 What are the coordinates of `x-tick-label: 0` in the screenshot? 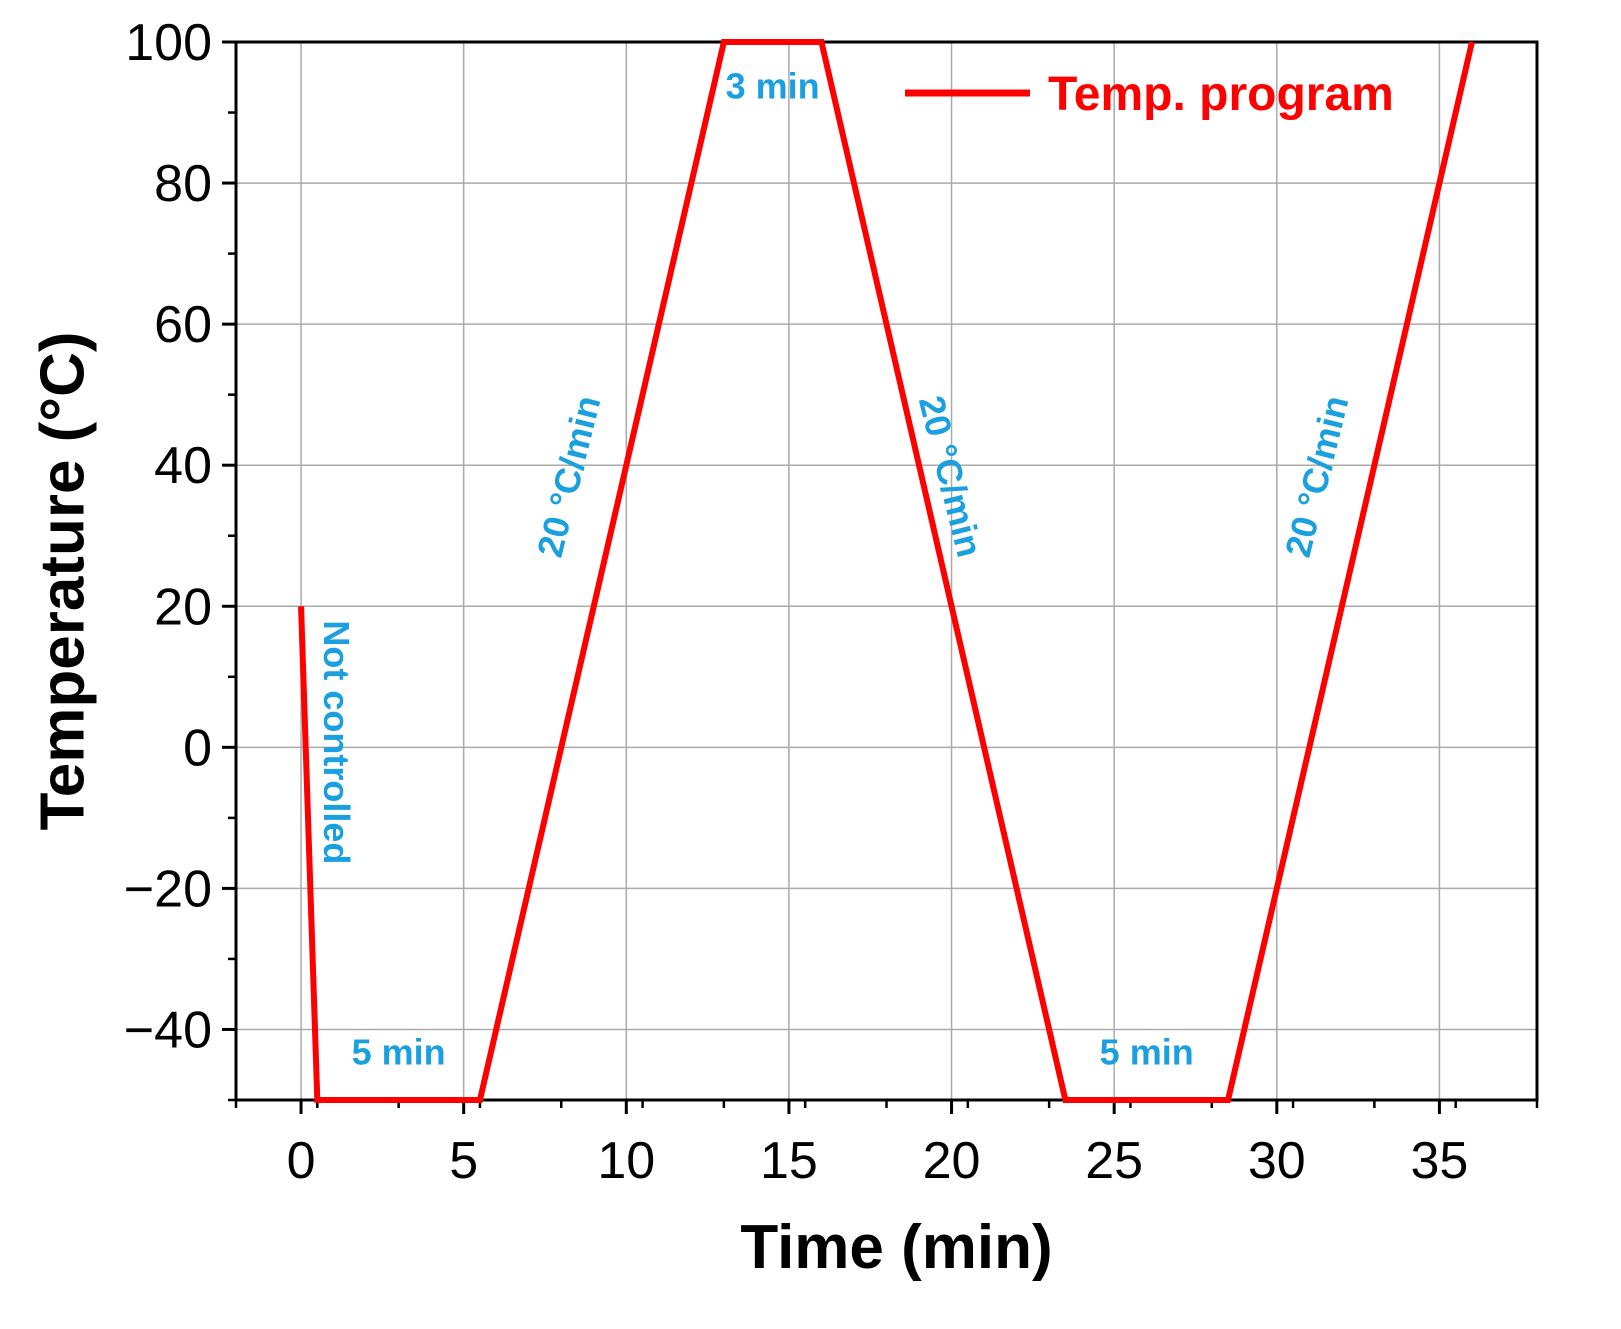 It's located at (301, 1161).